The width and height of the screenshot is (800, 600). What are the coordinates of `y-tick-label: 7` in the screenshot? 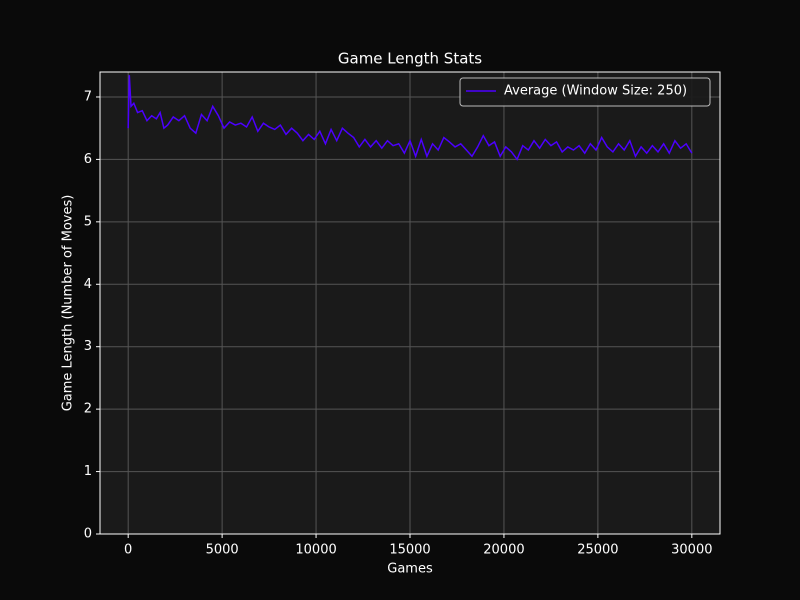 It's located at (88, 96).